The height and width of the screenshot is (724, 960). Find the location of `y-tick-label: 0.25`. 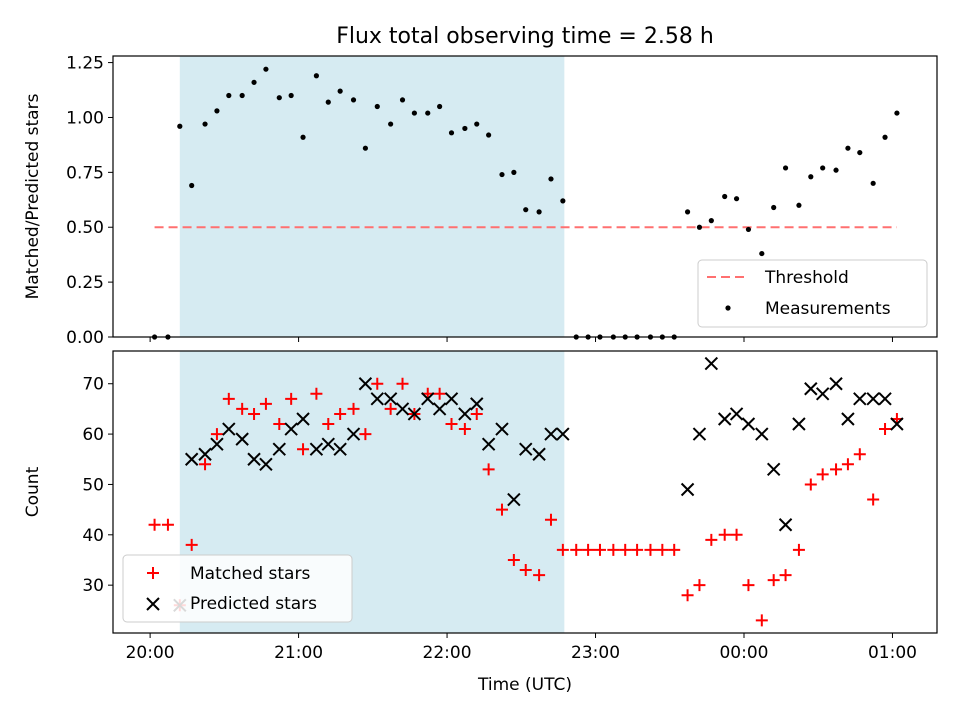

y-tick-label: 0.25 is located at coordinates (85, 283).